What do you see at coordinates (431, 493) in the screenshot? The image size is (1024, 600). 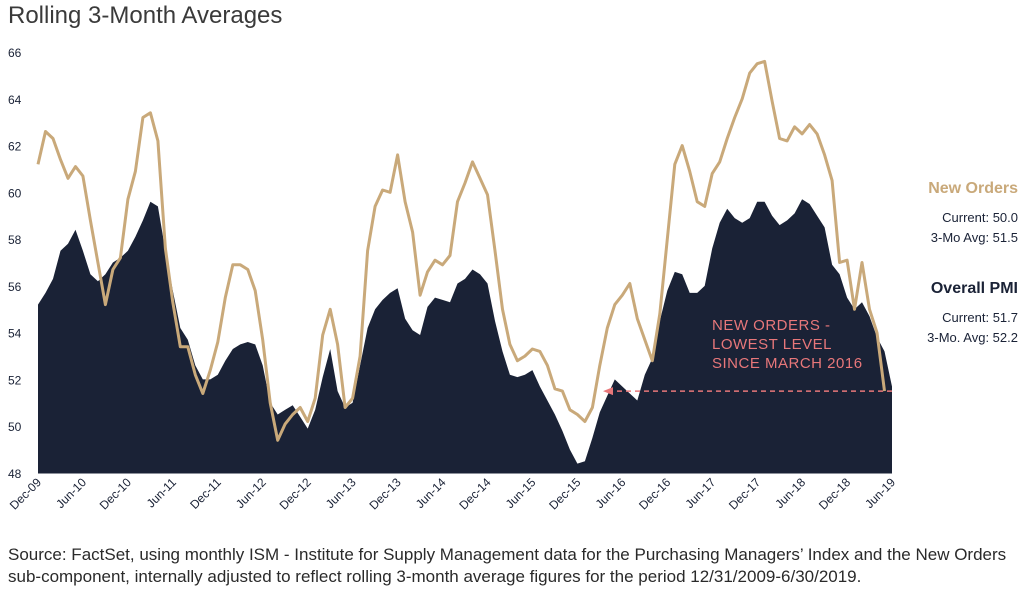 I see `x-tick-label: Jun-14` at bounding box center [431, 493].